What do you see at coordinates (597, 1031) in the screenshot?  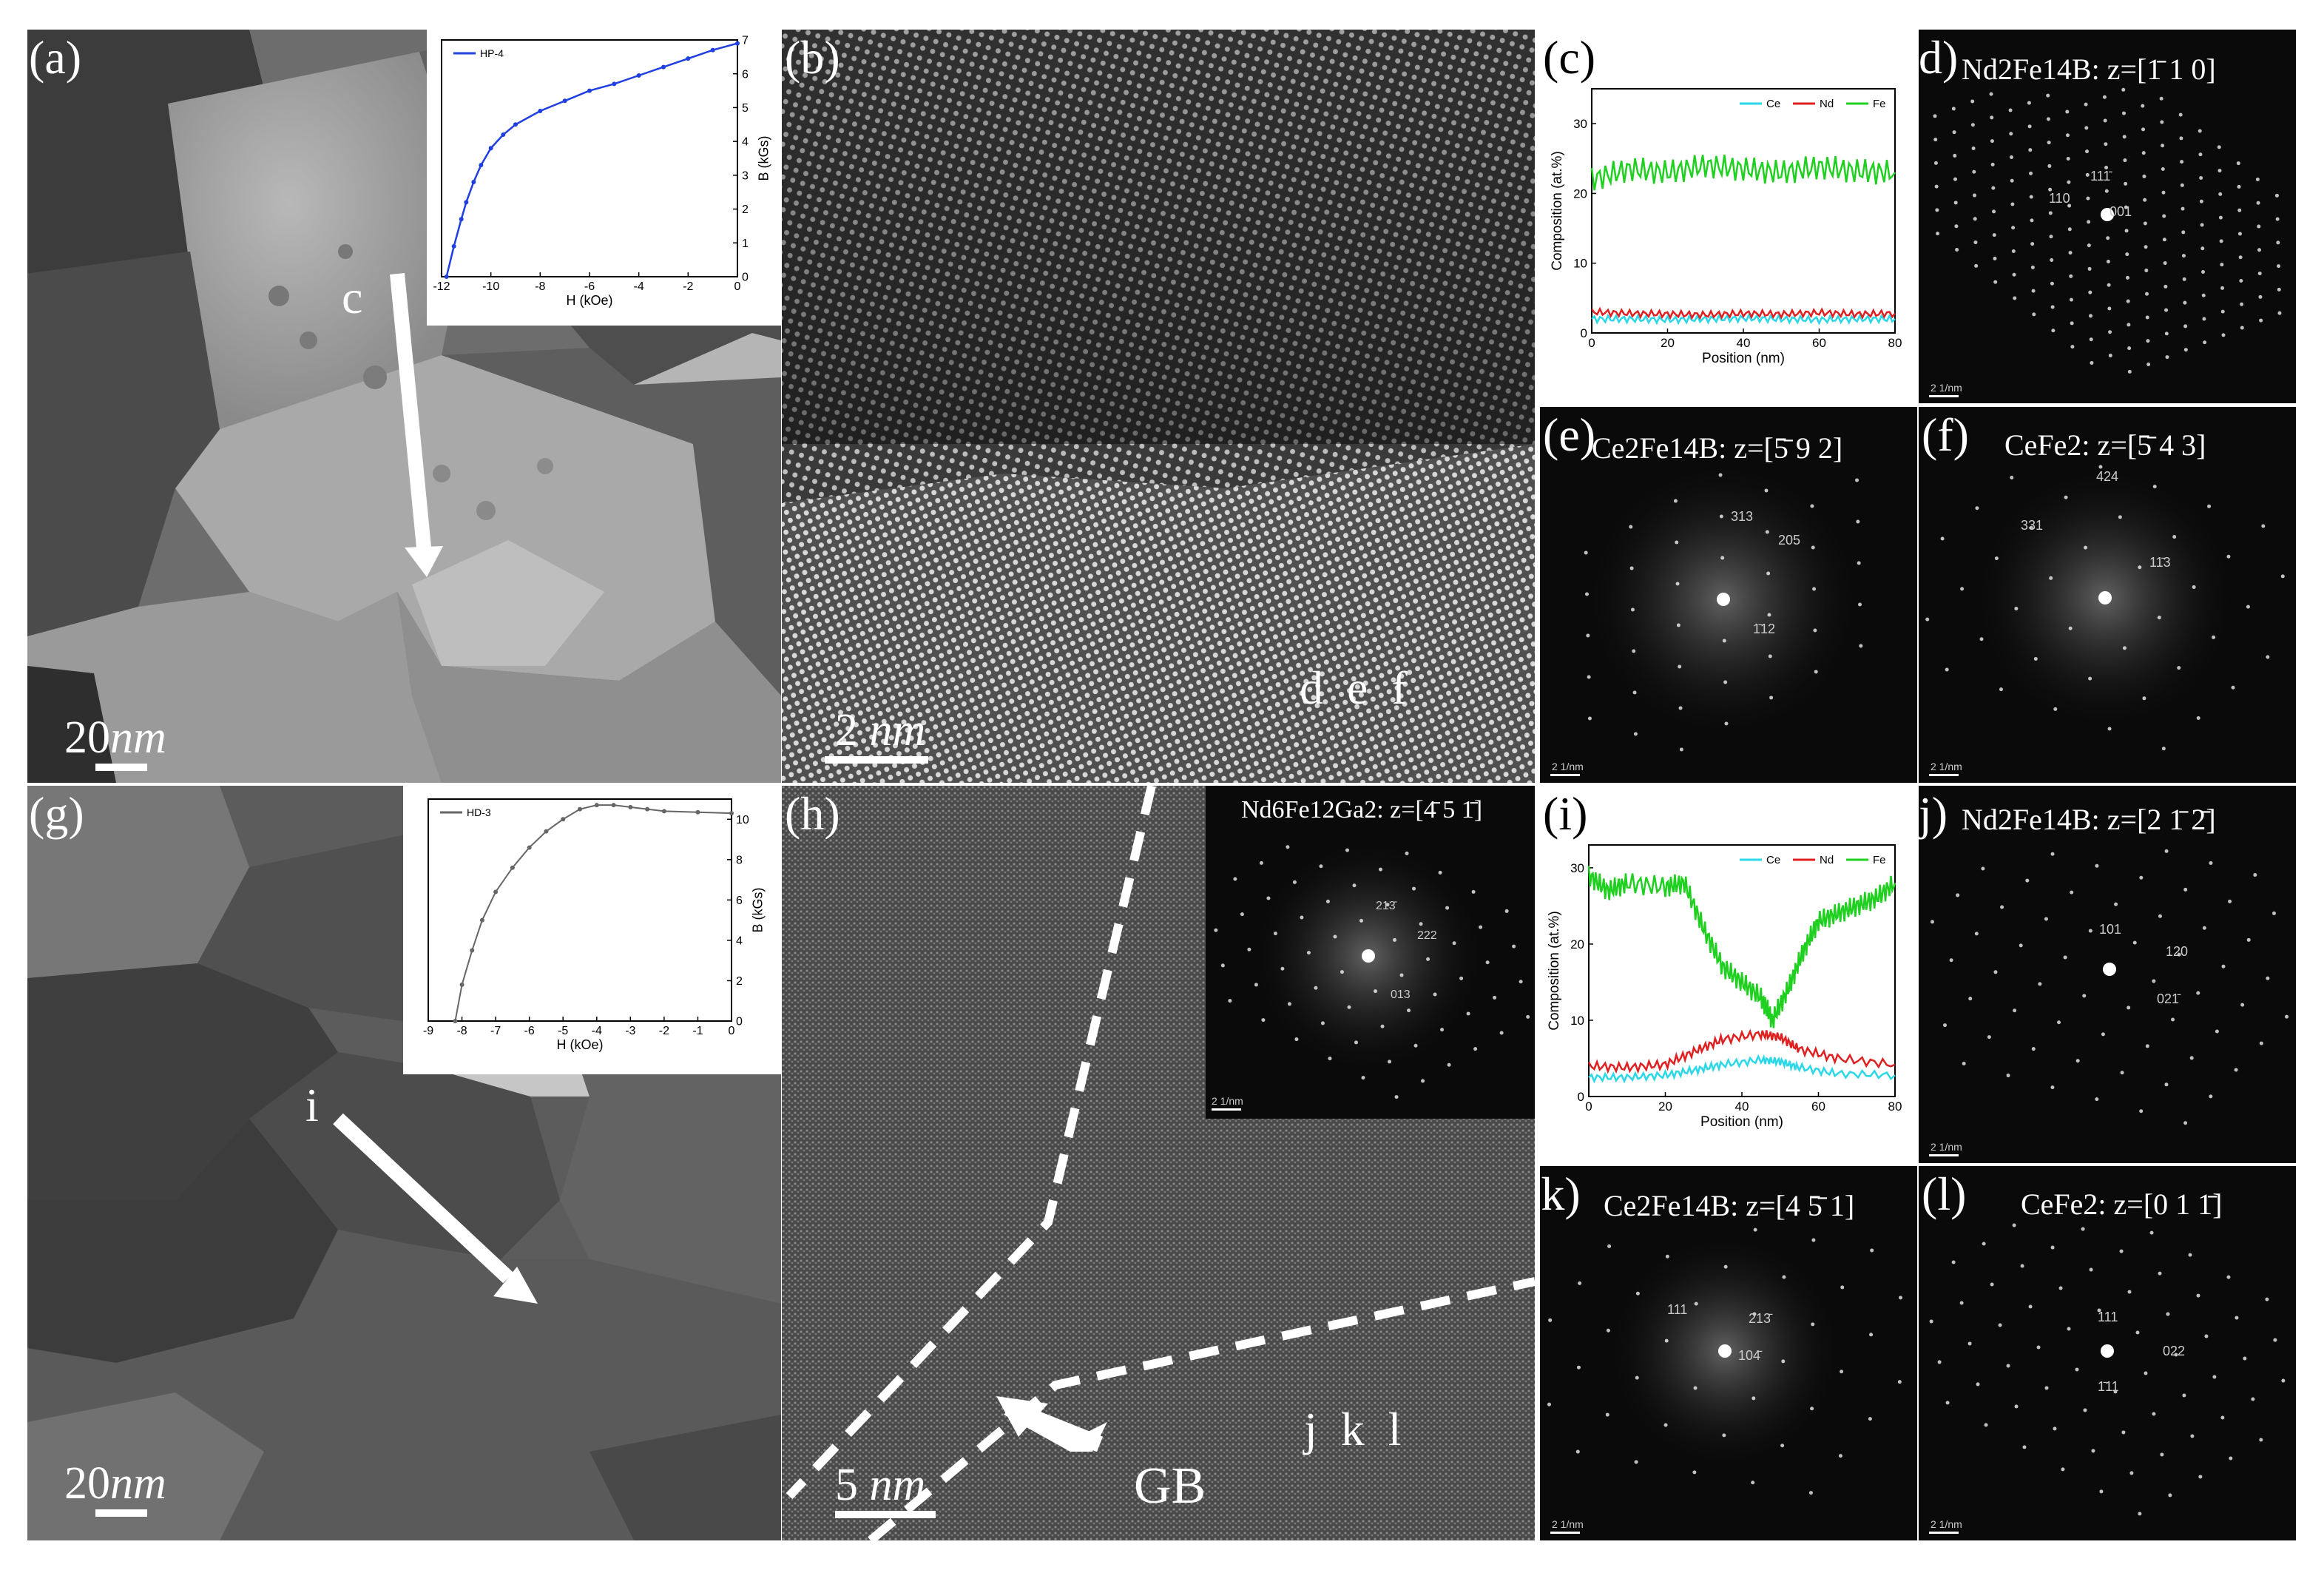 I see `inset-g-xtick-label: -4` at bounding box center [597, 1031].